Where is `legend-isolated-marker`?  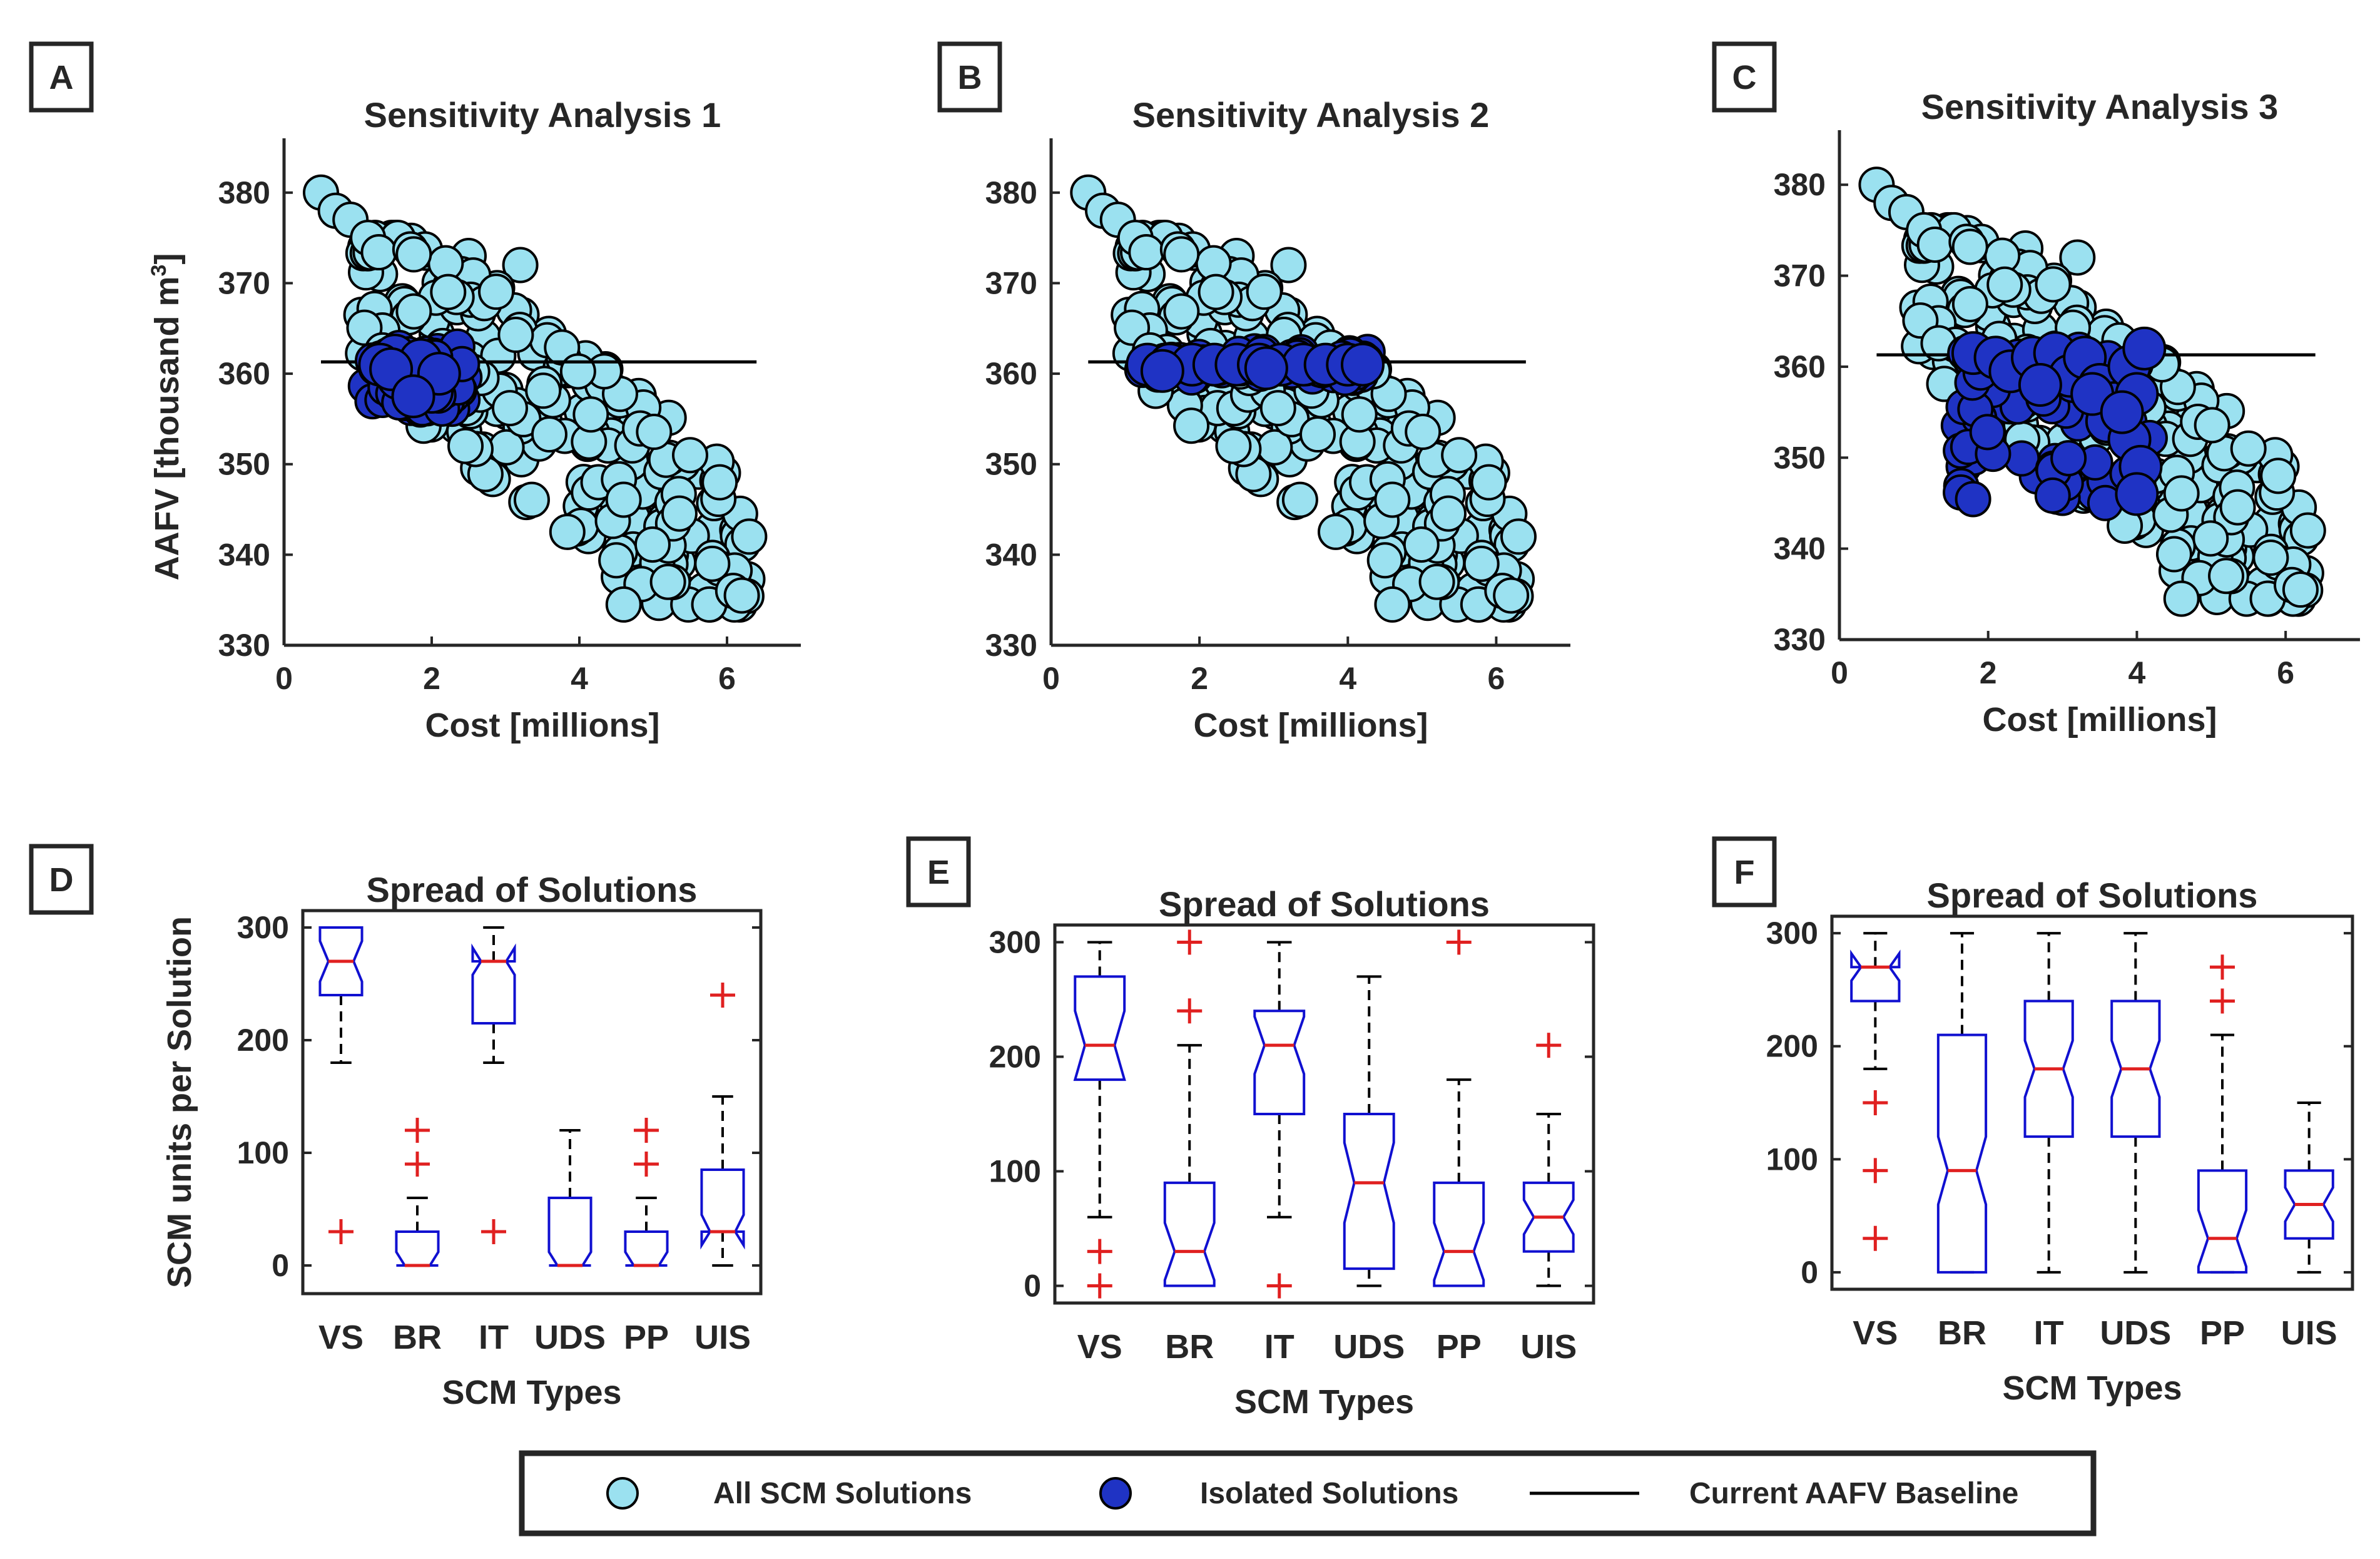
legend-isolated-marker is located at coordinates (1115, 1493).